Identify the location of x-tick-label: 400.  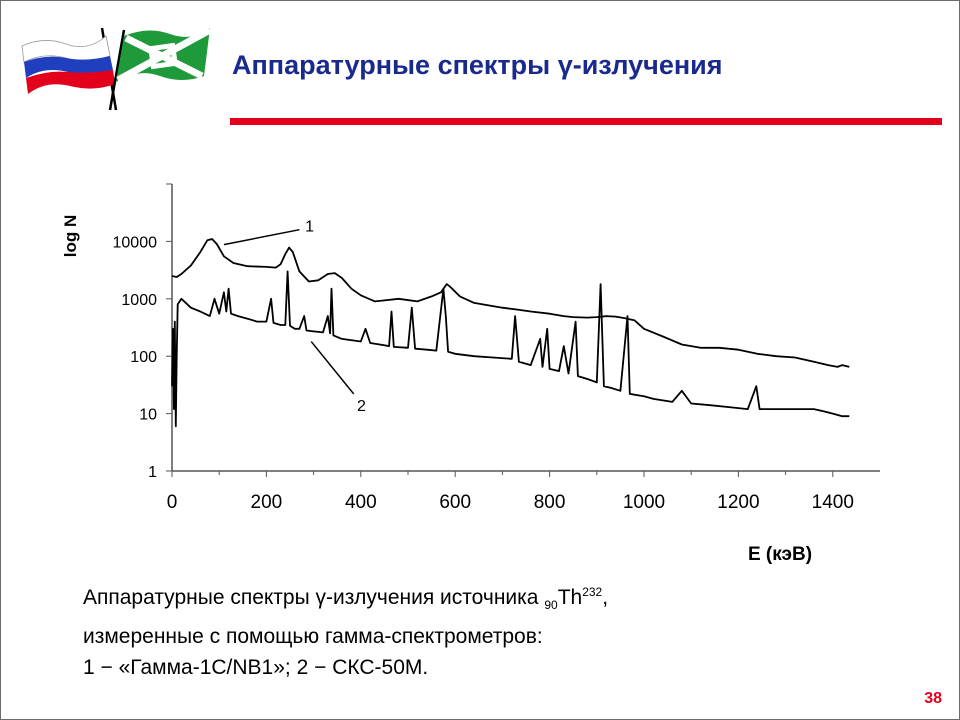
(361, 502).